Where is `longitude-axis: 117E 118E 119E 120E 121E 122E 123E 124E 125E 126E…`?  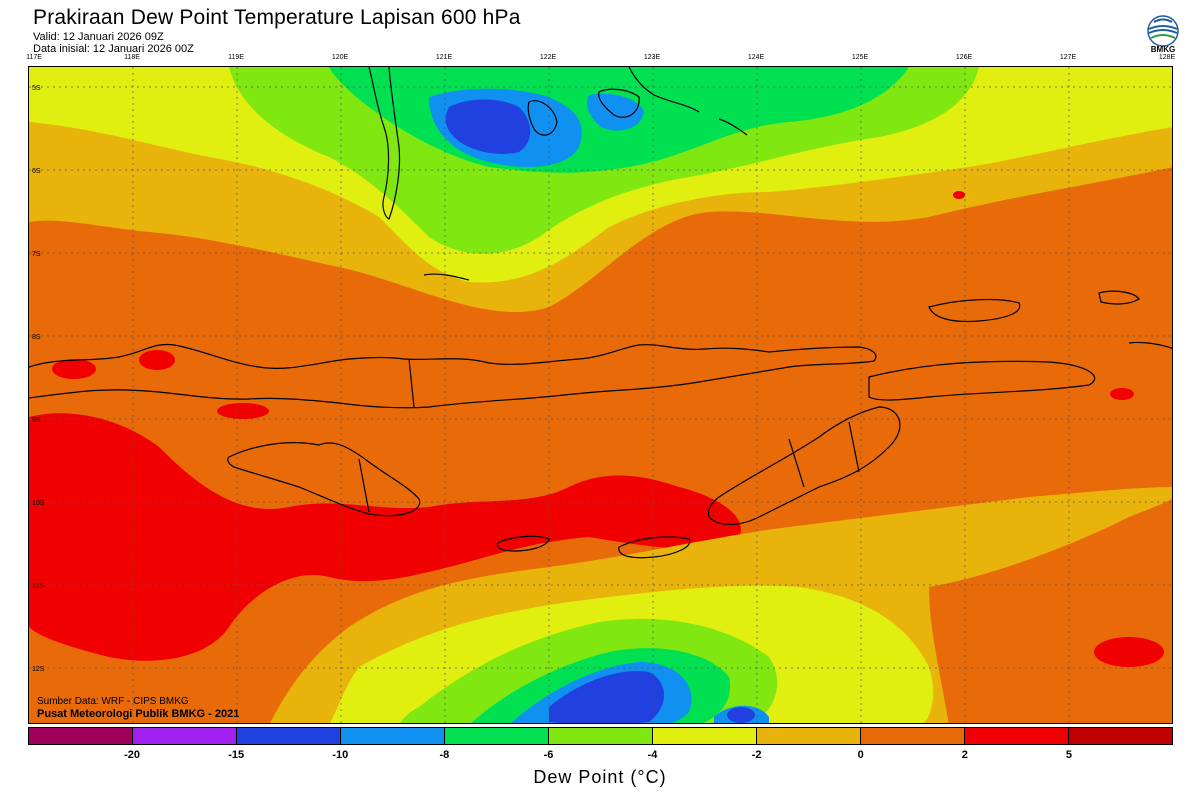
longitude-axis: 117E 118E 119E 120E 121E 122E 123E 124E 125E 126E… is located at coordinates (601, 60).